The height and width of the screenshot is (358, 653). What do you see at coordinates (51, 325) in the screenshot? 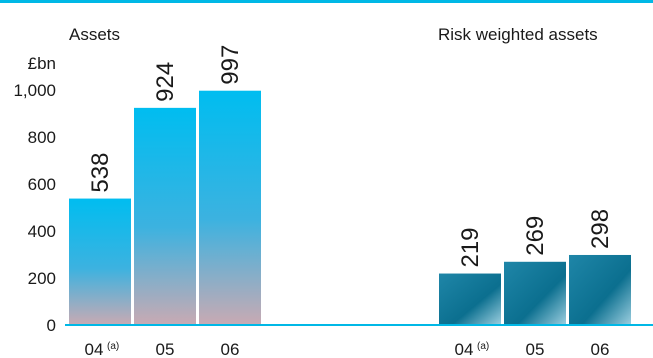
I see `y-tick-label: 0` at bounding box center [51, 325].